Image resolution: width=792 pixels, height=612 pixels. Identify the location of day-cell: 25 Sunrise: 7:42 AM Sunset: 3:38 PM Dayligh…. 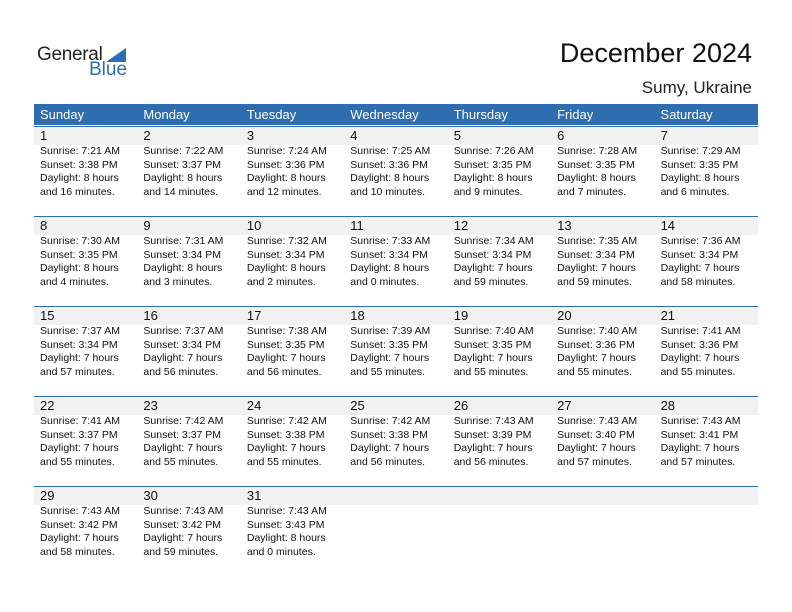
(395, 441).